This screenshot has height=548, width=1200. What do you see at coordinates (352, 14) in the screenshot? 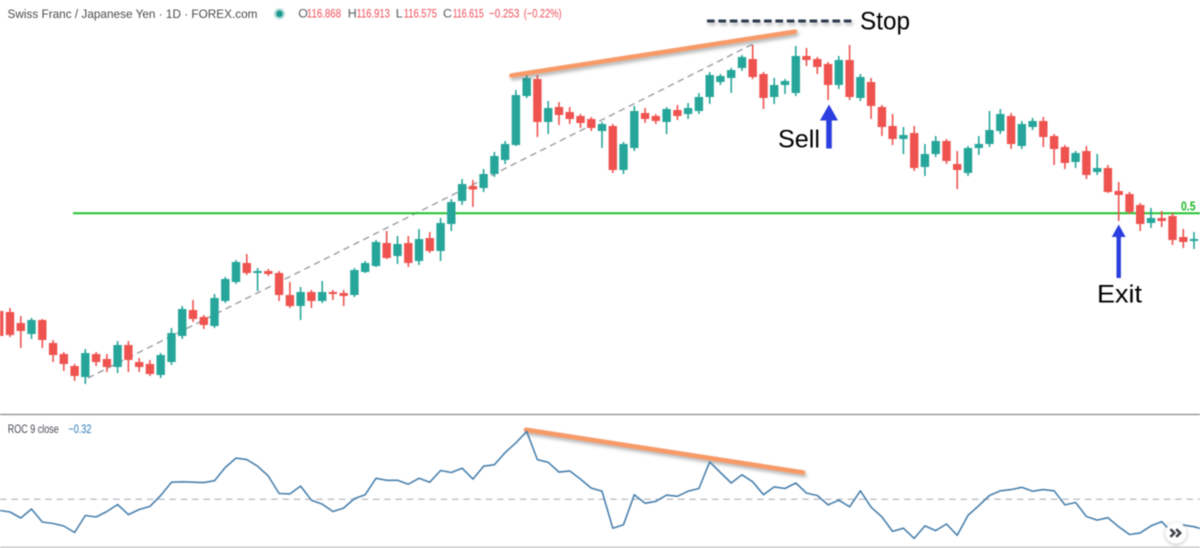
I see `svg-text: H` at bounding box center [352, 14].